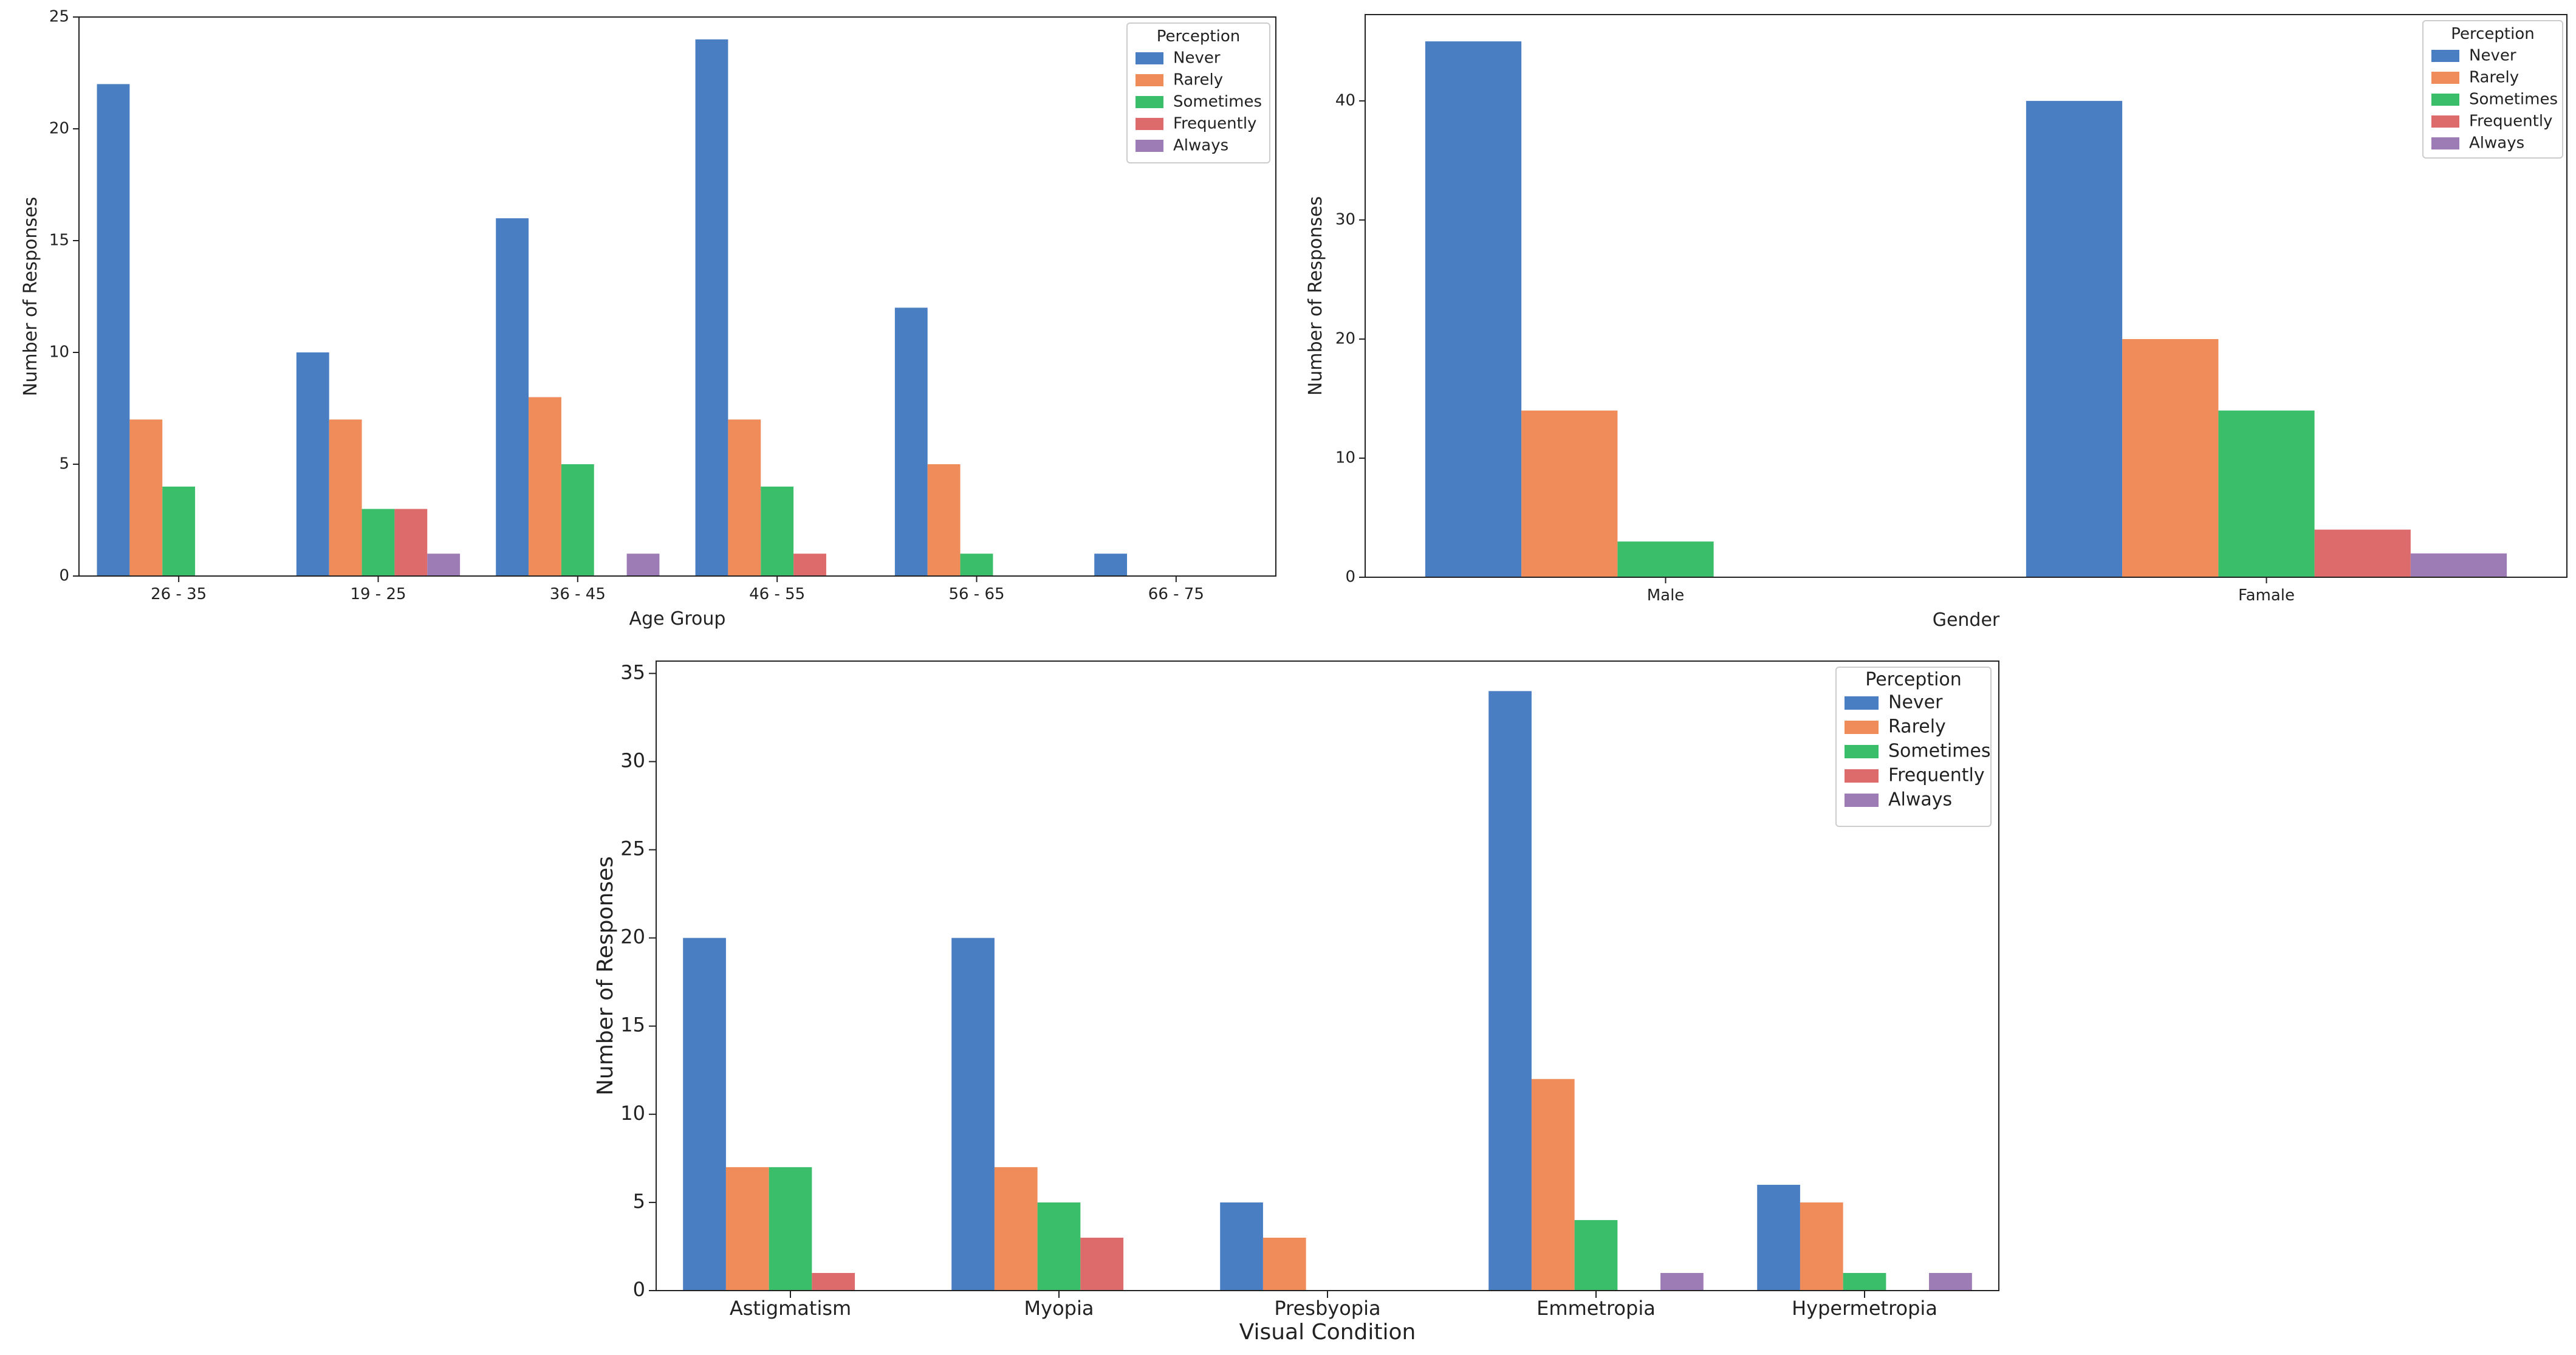 This screenshot has width=2576, height=1355. I want to click on bar-26-35-rarely, so click(146, 497).